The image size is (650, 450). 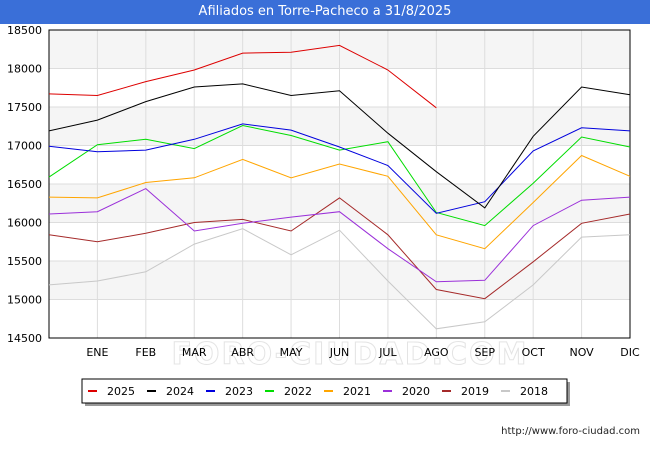 I want to click on x-tick-label: JUL, so click(x=387, y=352).